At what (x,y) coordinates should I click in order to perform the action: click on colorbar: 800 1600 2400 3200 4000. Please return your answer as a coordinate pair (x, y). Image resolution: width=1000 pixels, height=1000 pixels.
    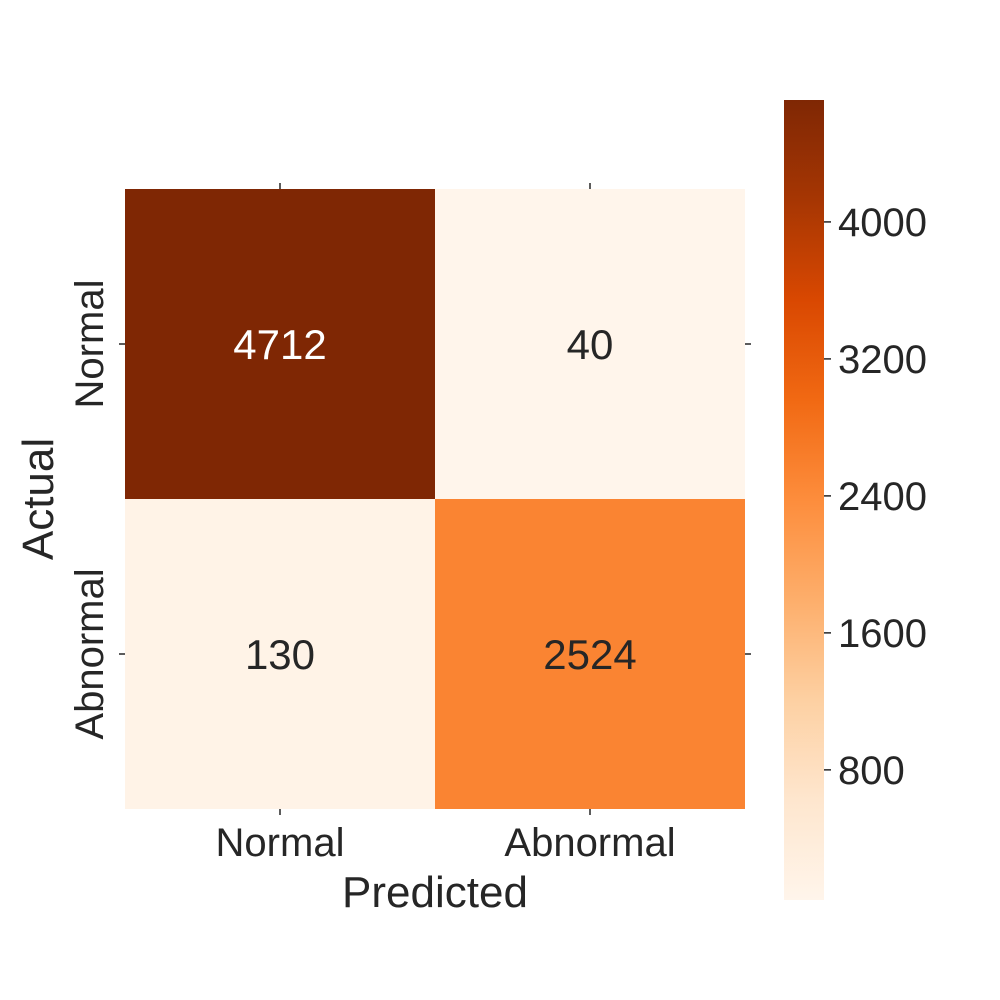
    Looking at the image, I should click on (855, 500).